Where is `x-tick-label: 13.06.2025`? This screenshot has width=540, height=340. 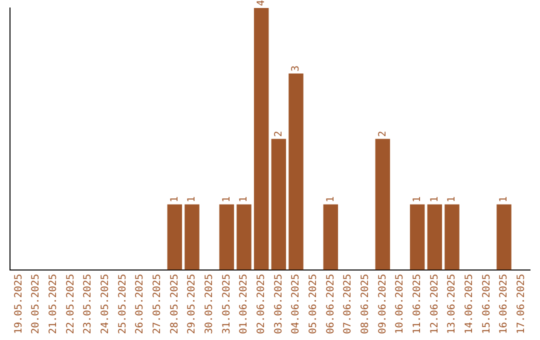
x-tick-label: 13.06.2025 is located at coordinates (452, 304).